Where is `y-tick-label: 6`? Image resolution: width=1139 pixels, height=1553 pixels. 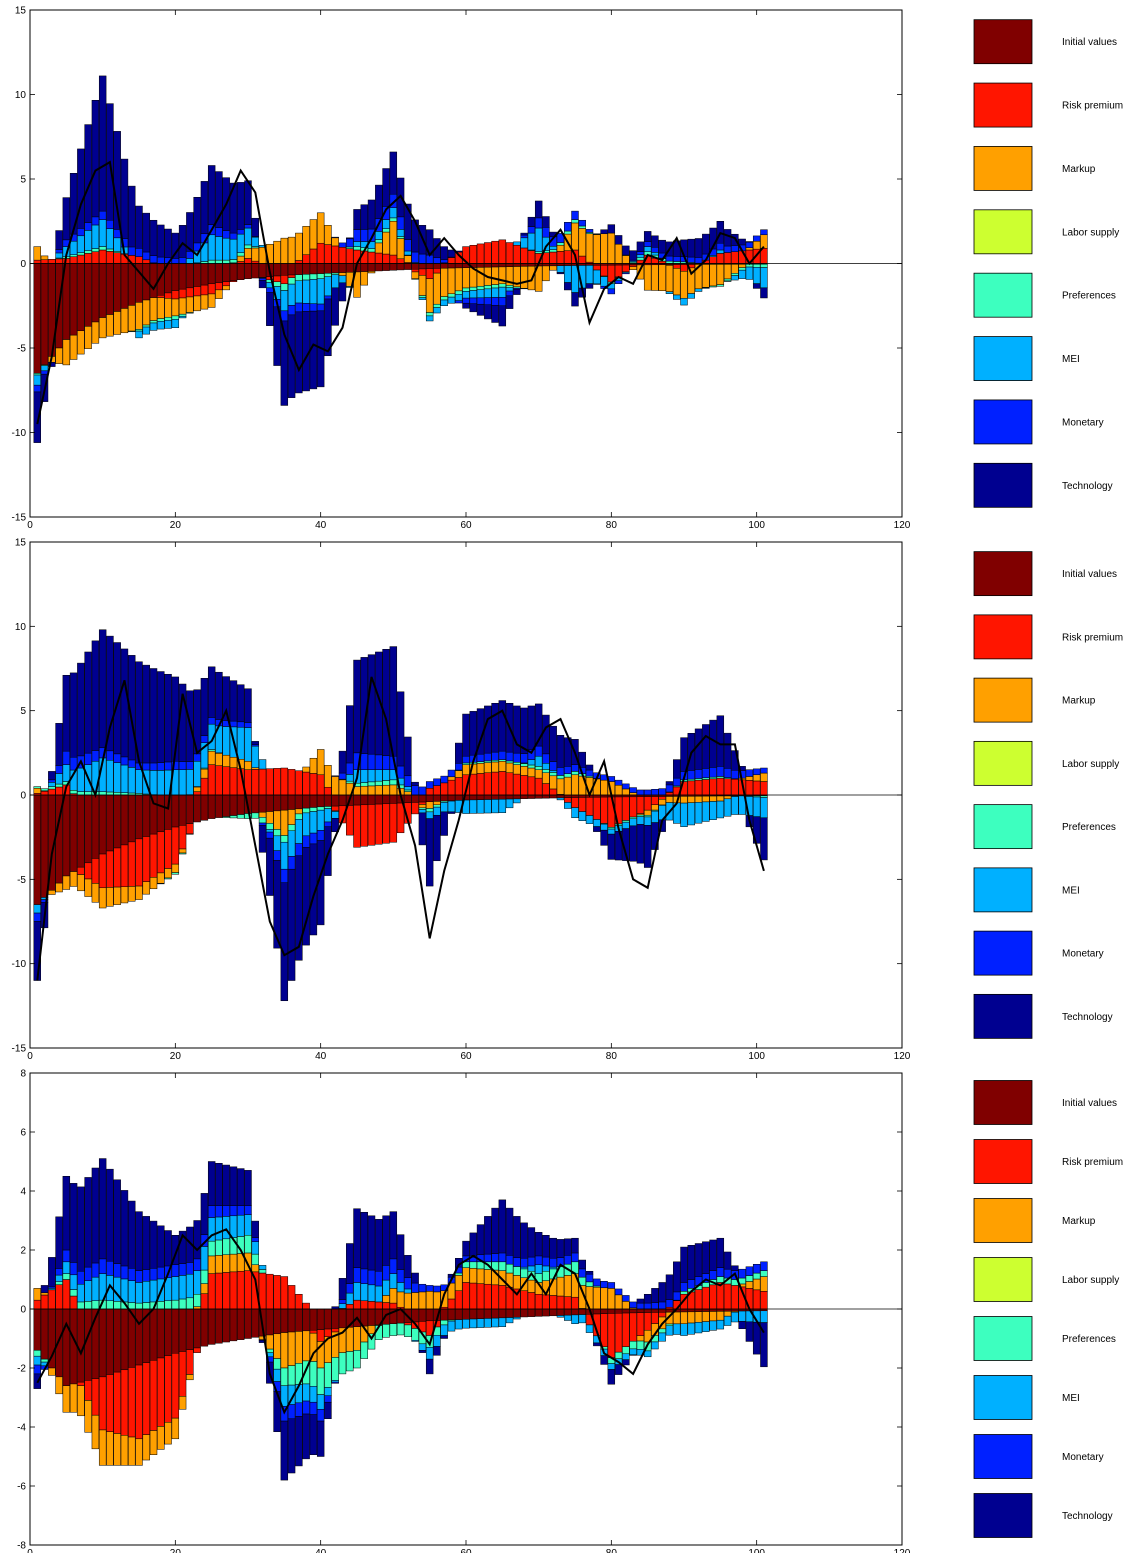
y-tick-label: 6 is located at coordinates (23, 1133).